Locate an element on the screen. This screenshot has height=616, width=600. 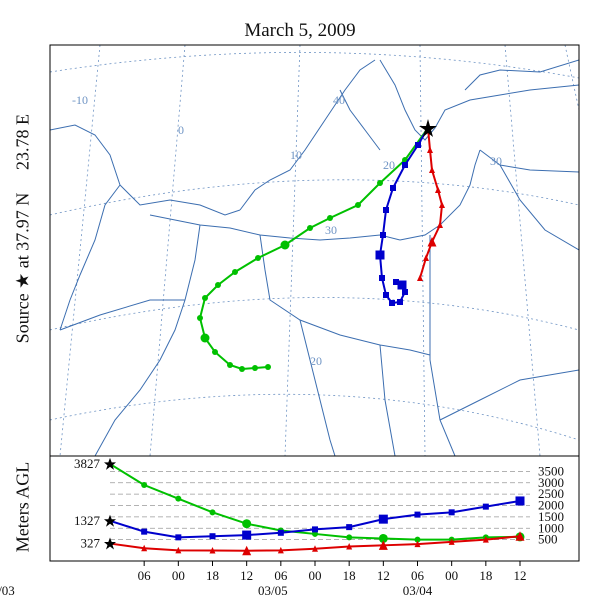
start-height-labels: 3827 1327 327 is located at coordinates (87, 503).